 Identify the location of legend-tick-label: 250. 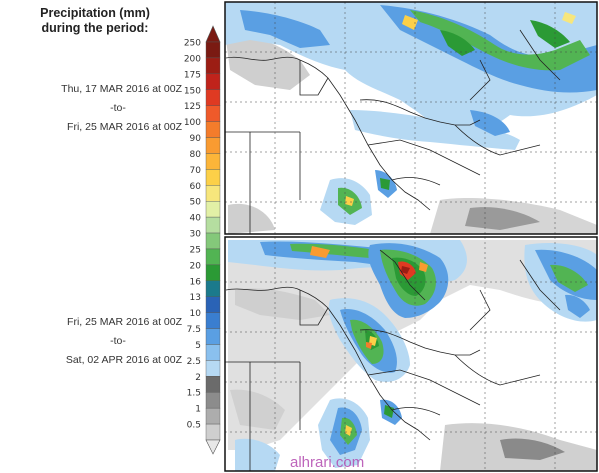
(192, 44).